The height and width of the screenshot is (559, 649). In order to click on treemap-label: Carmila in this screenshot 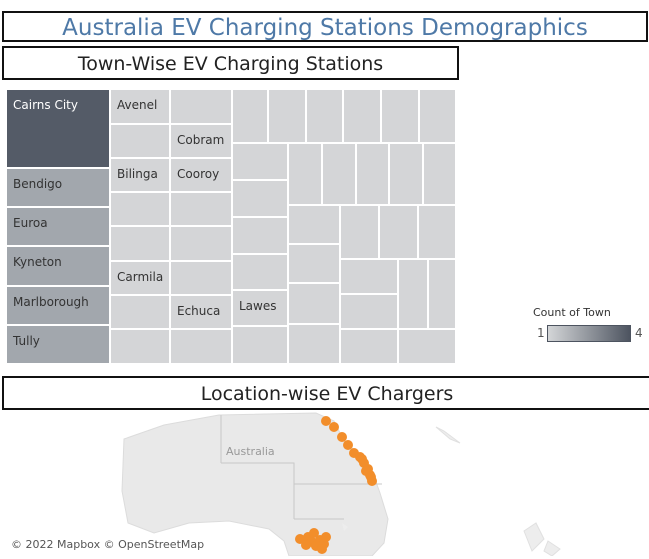, I will do `click(140, 277)`.